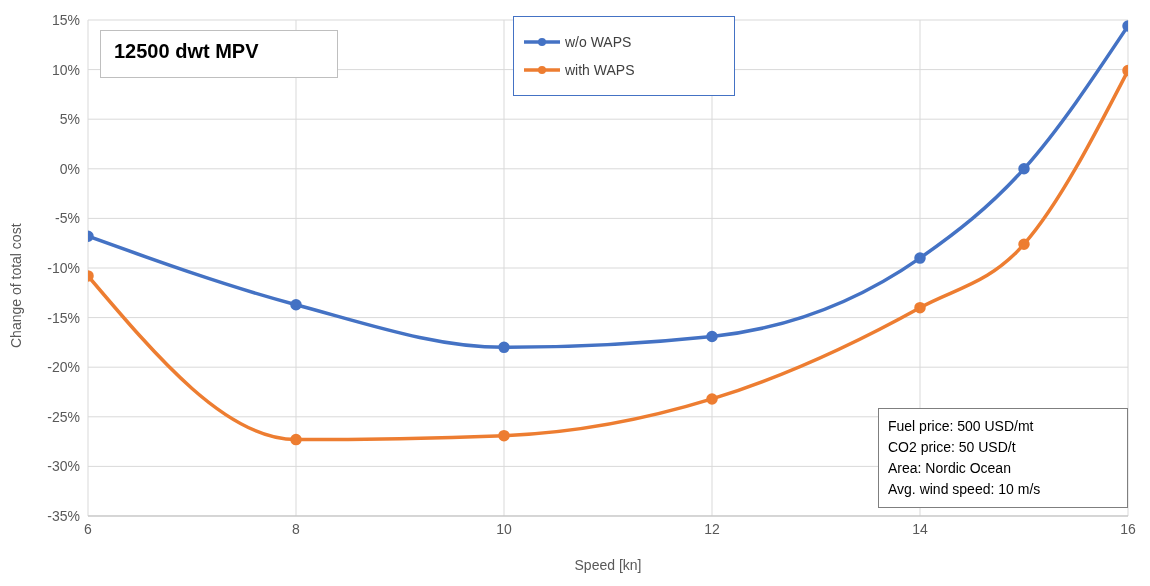  What do you see at coordinates (961, 426) in the screenshot?
I see `annotation: Fuel price: 500 USD/mt` at bounding box center [961, 426].